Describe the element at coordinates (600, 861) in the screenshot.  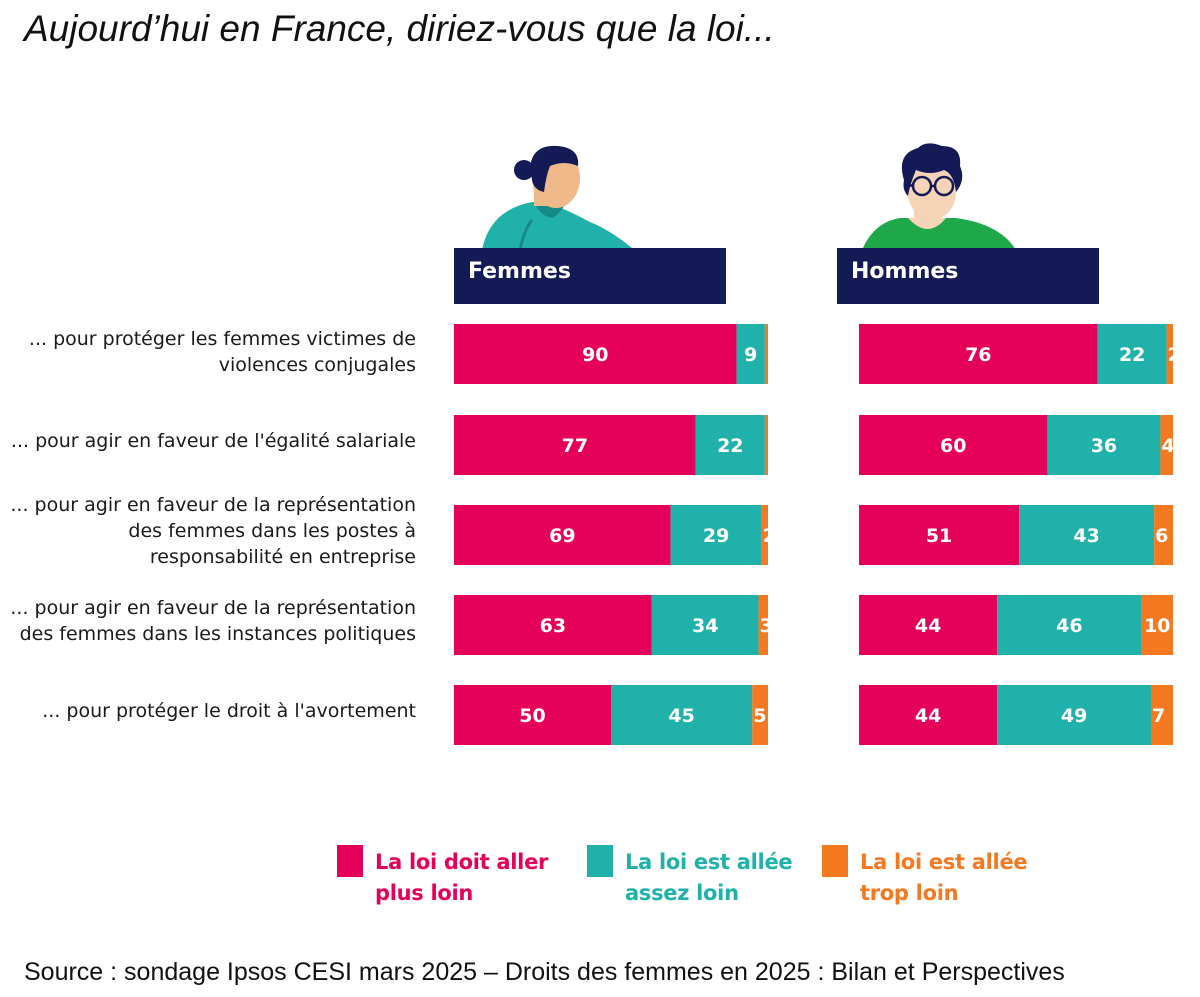
I see `legend-swatch-teal` at that location.